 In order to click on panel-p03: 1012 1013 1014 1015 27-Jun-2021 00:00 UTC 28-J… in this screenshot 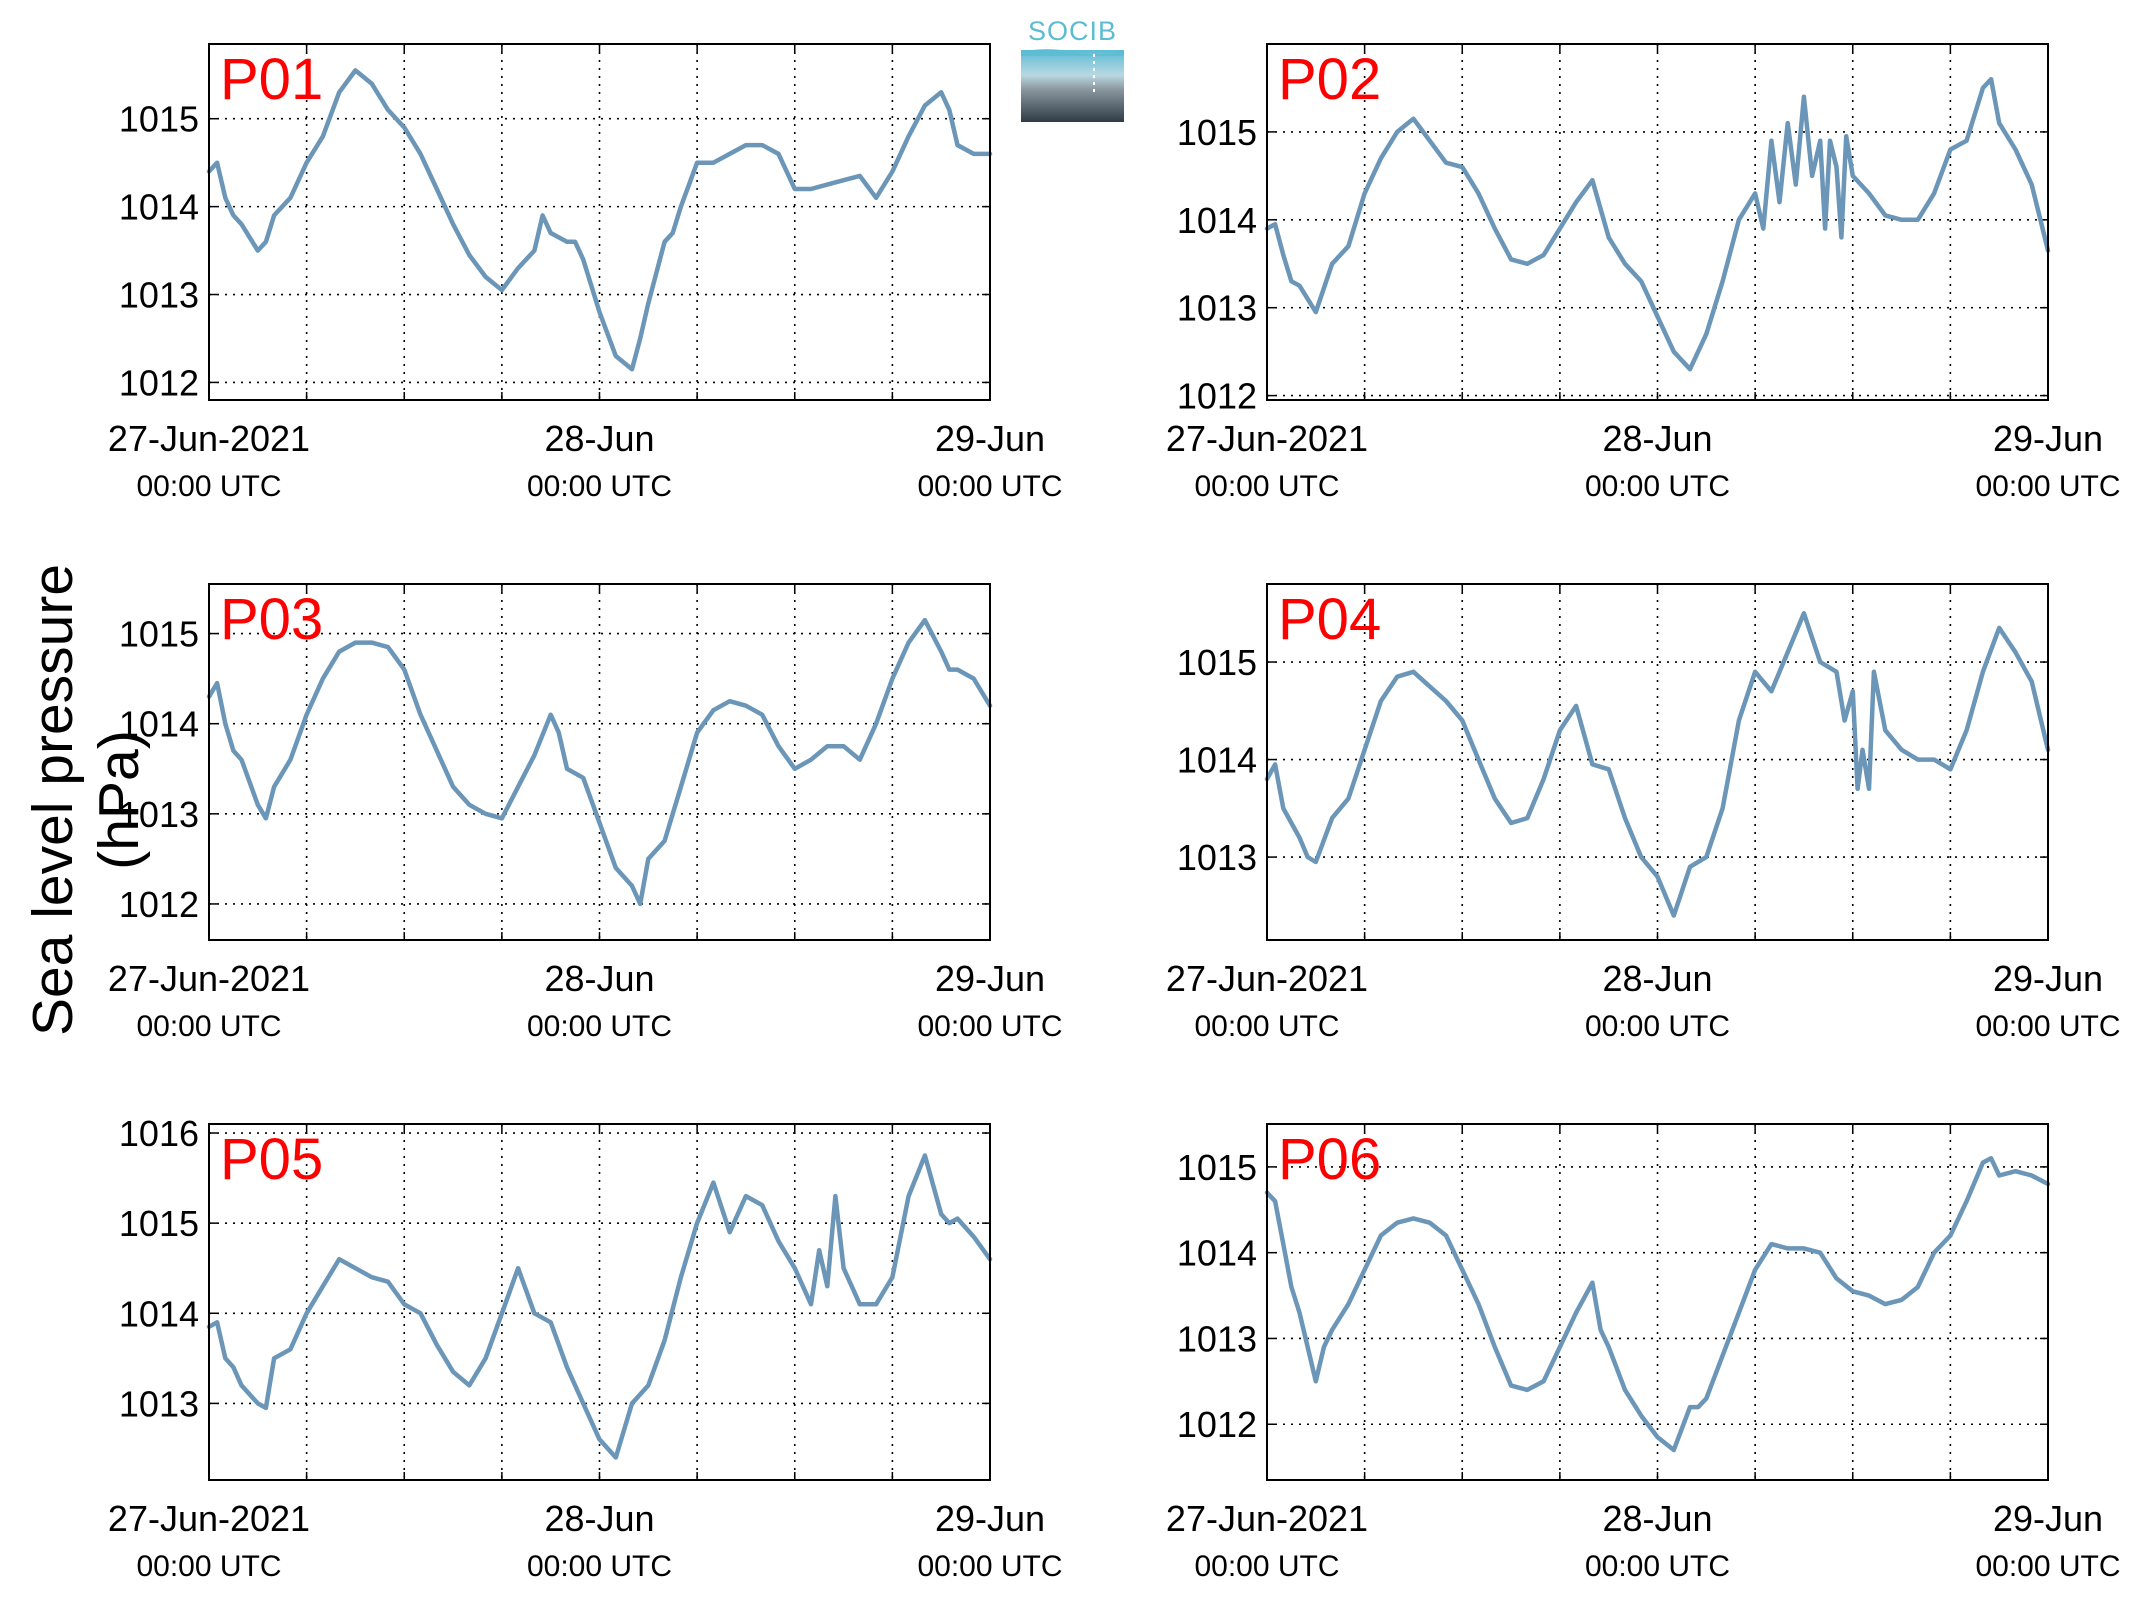, I will do `click(585, 813)`.